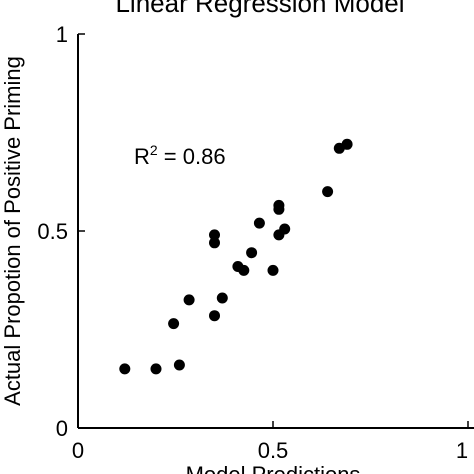 Image resolution: width=474 pixels, height=474 pixels. What do you see at coordinates (142, 156) in the screenshot?
I see `r-squared-base: R` at bounding box center [142, 156].